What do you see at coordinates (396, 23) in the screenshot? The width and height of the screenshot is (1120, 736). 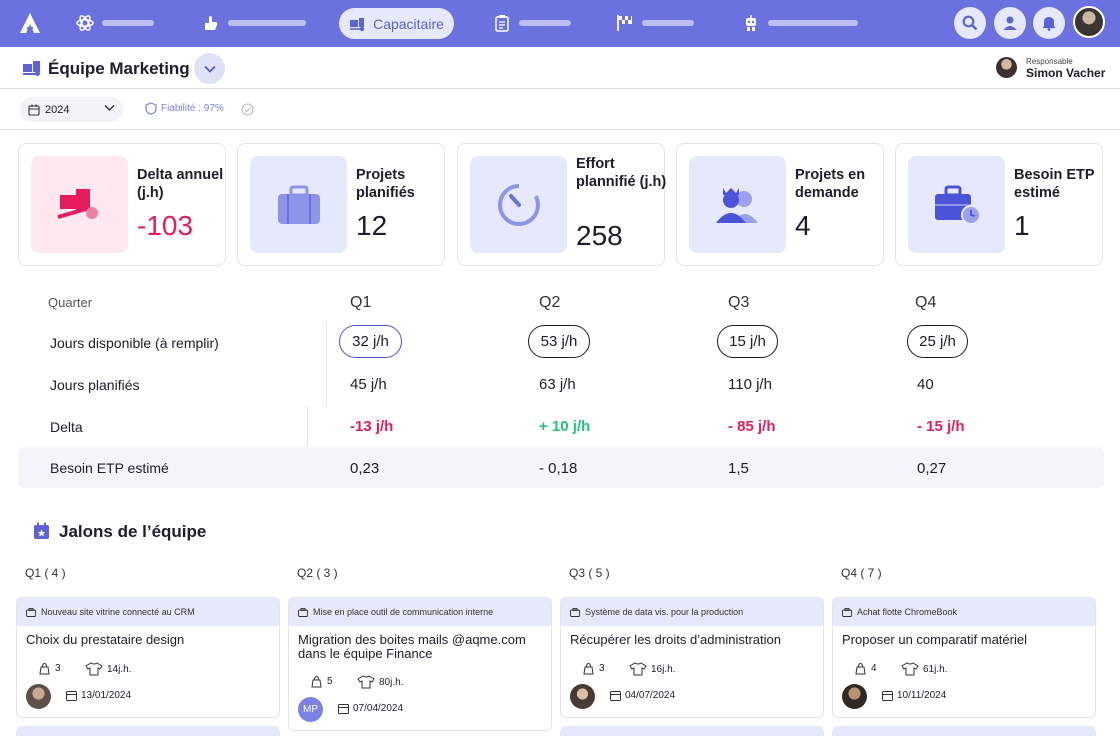 I see `nav-item-capacitaire: Capacitaire` at bounding box center [396, 23].